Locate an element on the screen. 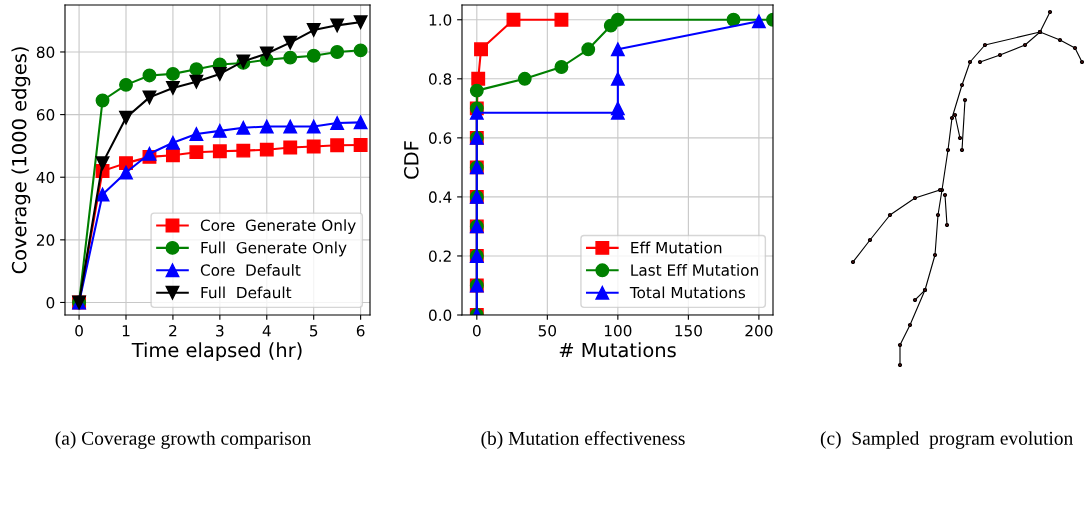  y-tick-label: 20 is located at coordinates (45, 240).